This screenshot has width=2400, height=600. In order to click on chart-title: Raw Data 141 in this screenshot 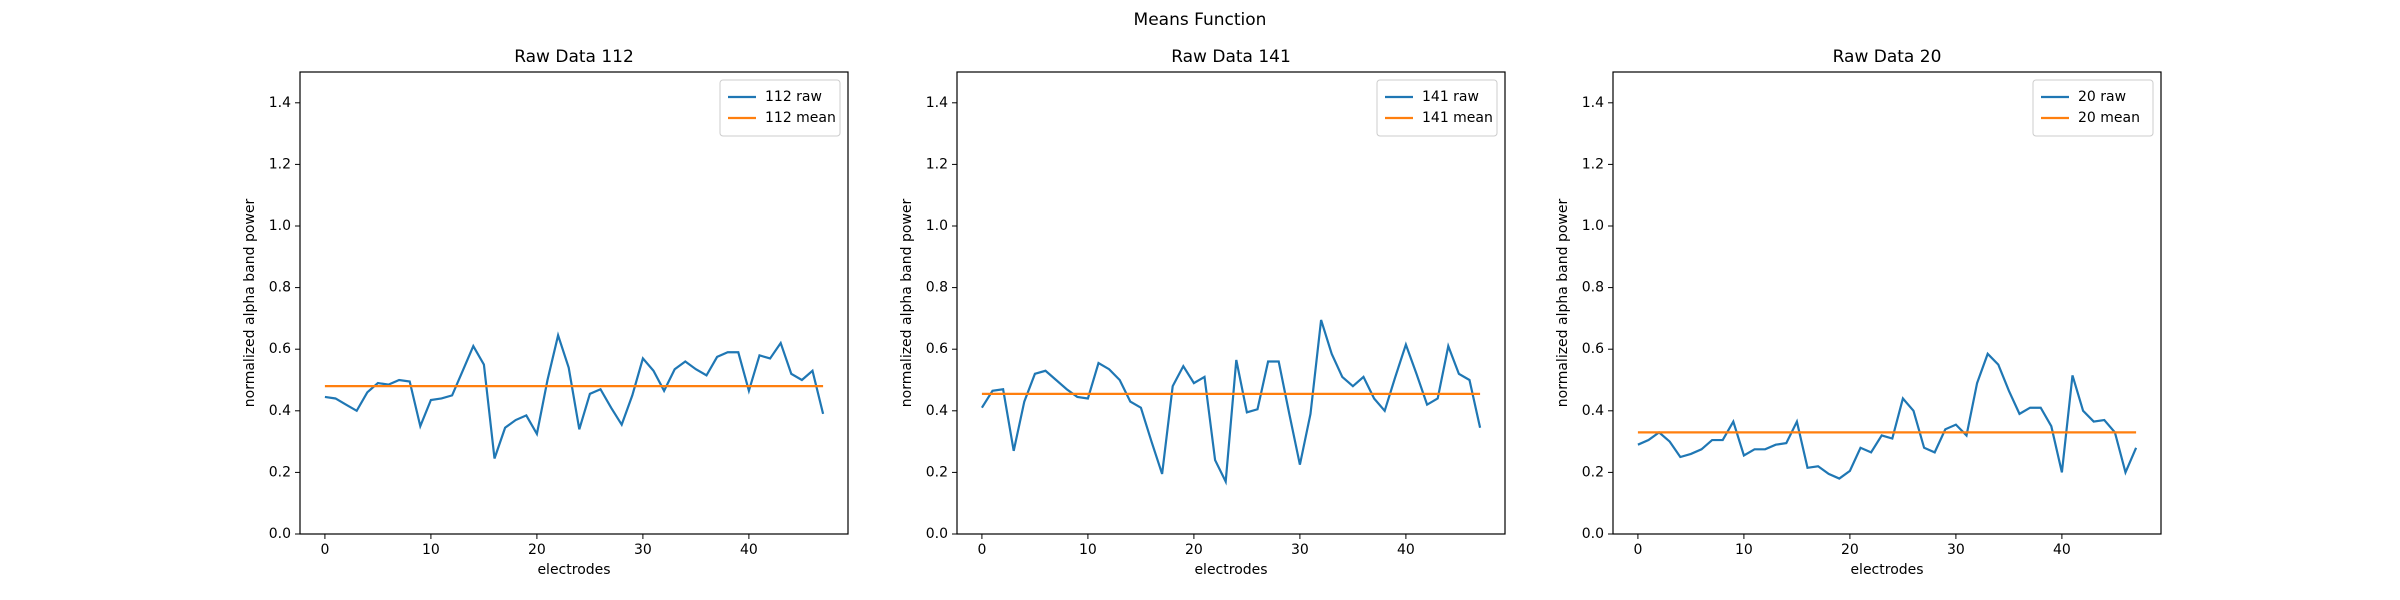, I will do `click(1231, 57)`.